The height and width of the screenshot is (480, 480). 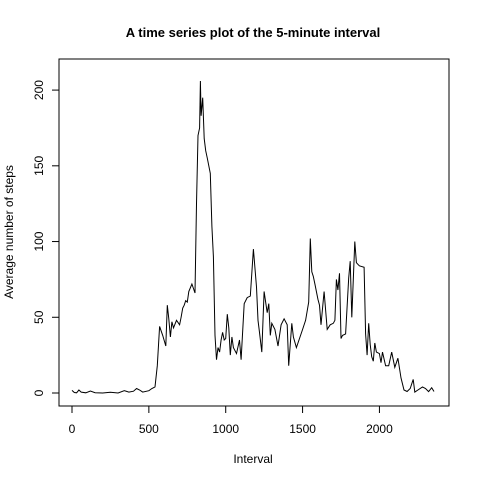 What do you see at coordinates (9, 232) in the screenshot?
I see `y-axis-label: Average number of steps` at bounding box center [9, 232].